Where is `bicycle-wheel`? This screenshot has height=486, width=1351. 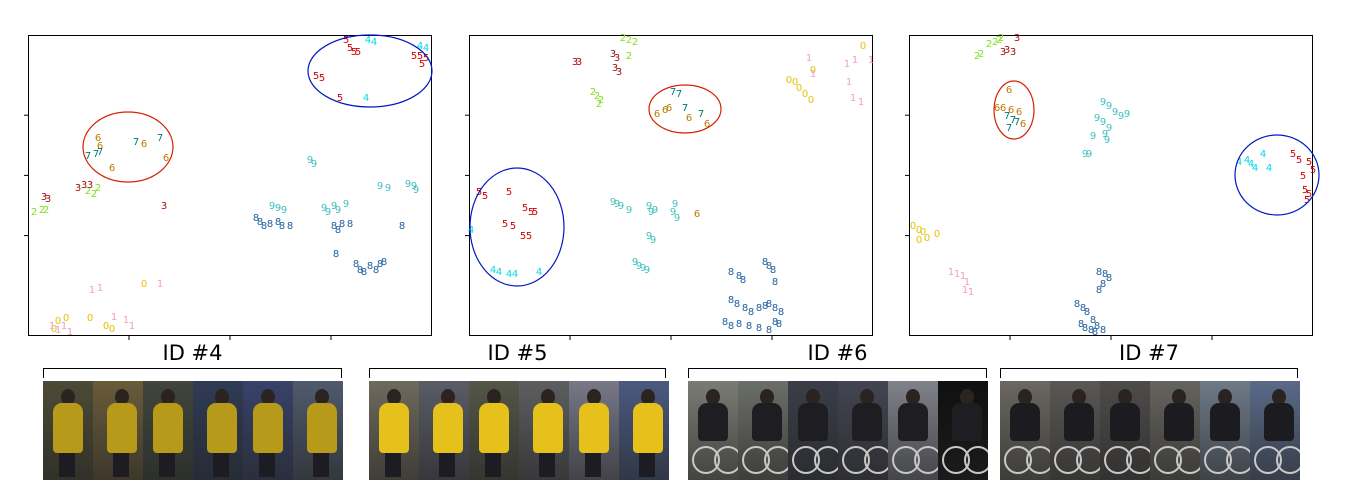
bicycle-wheel is located at coordinates (826, 460).